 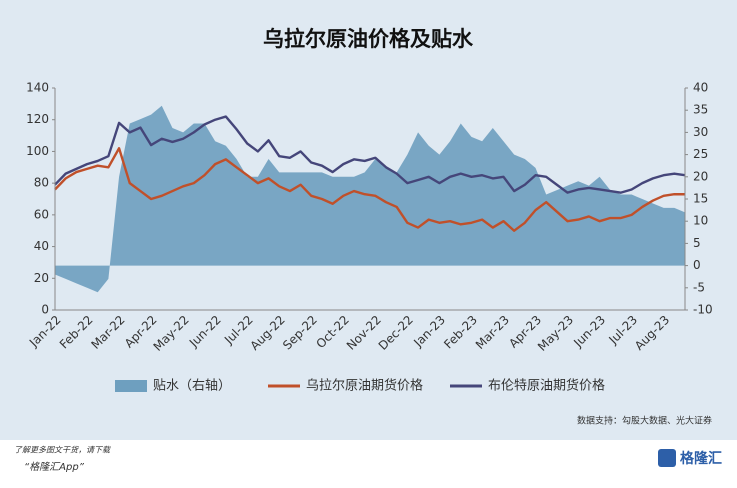 I want to click on chart-title: 乌拉尔原油价格及贴水, so click(x=368, y=39).